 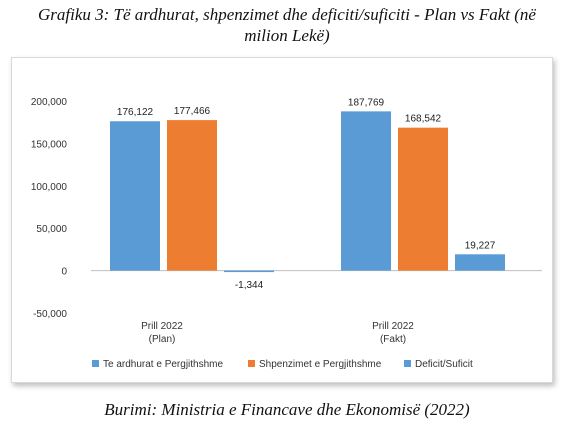 What do you see at coordinates (366, 102) in the screenshot?
I see `data-label: 187,769` at bounding box center [366, 102].